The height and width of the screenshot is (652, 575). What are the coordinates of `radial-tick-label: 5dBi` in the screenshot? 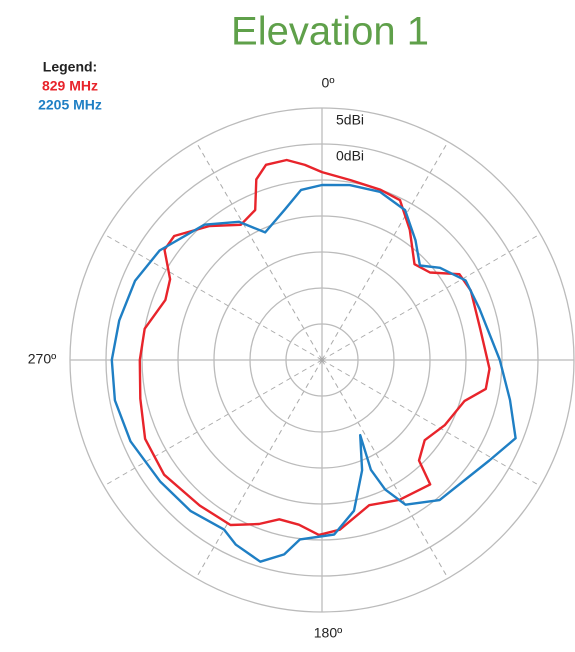 It's located at (350, 120).